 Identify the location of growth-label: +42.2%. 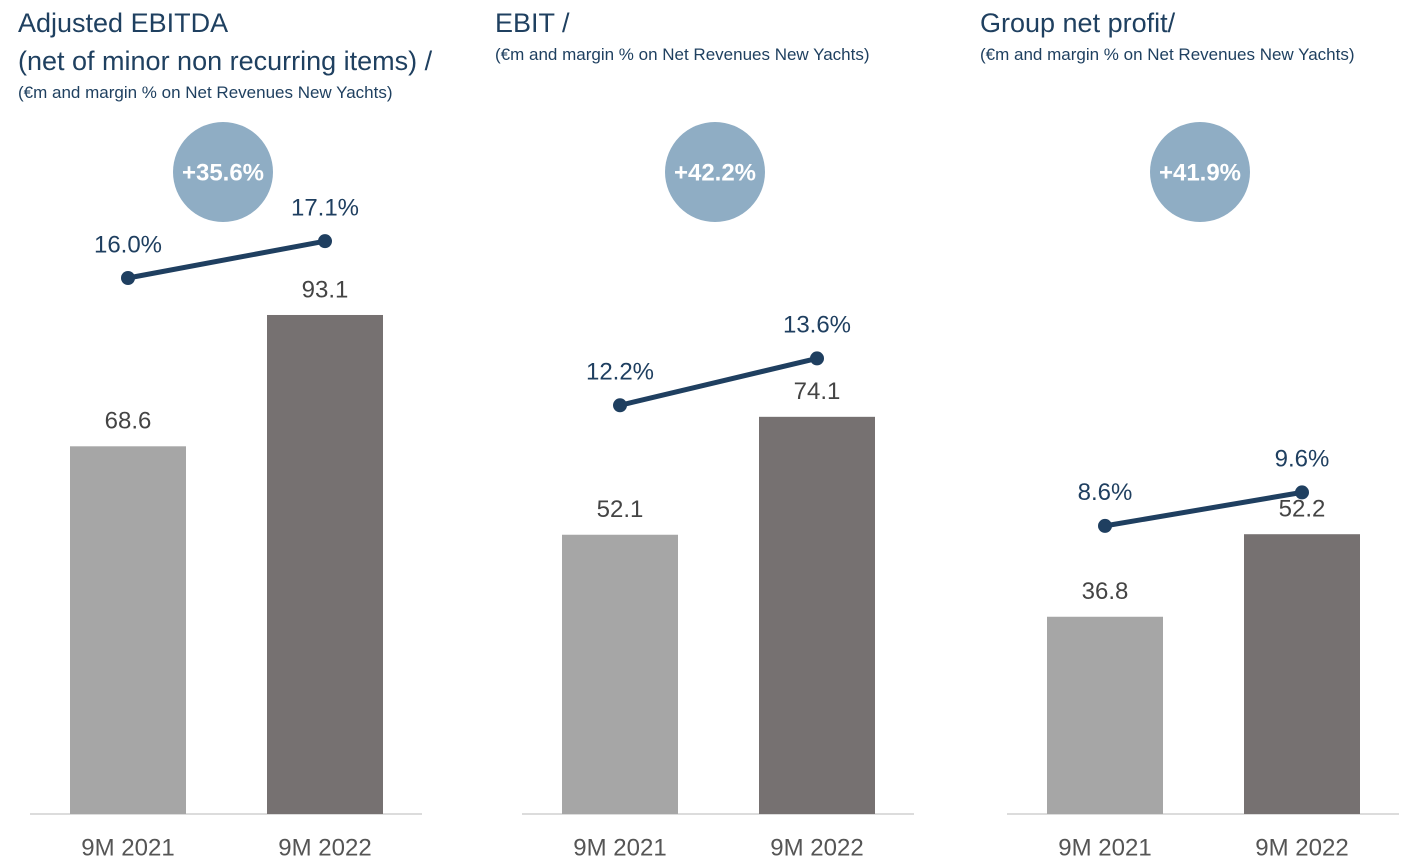
(715, 172).